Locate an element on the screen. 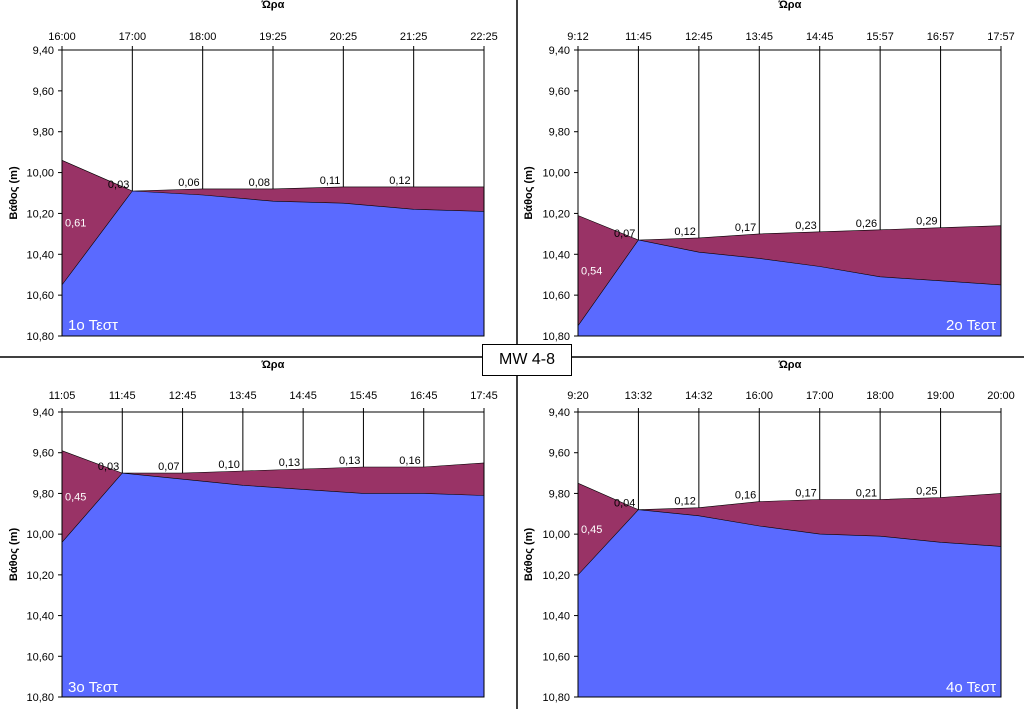 This screenshot has width=1024, height=709. chart-title: 2ο Τεστ is located at coordinates (971, 325).